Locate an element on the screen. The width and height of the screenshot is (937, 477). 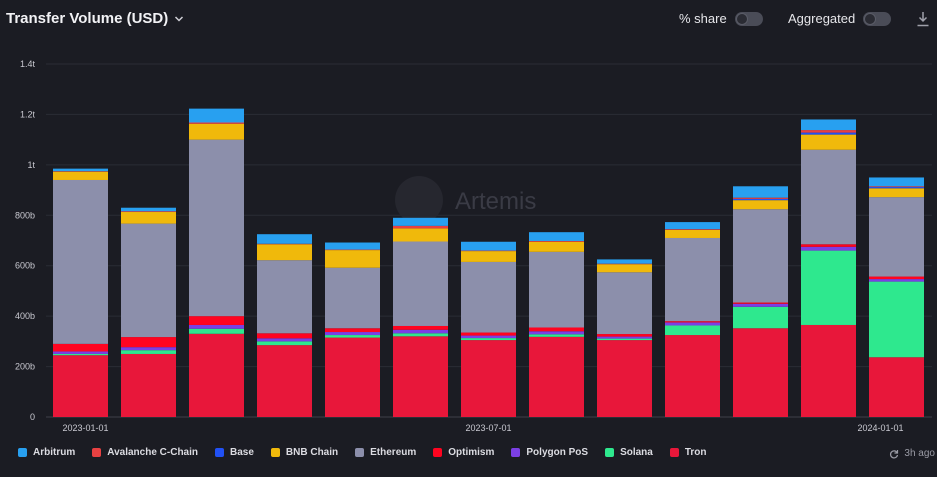
legend-item-polygon-pos: Polygon PoS is located at coordinates (549, 452).